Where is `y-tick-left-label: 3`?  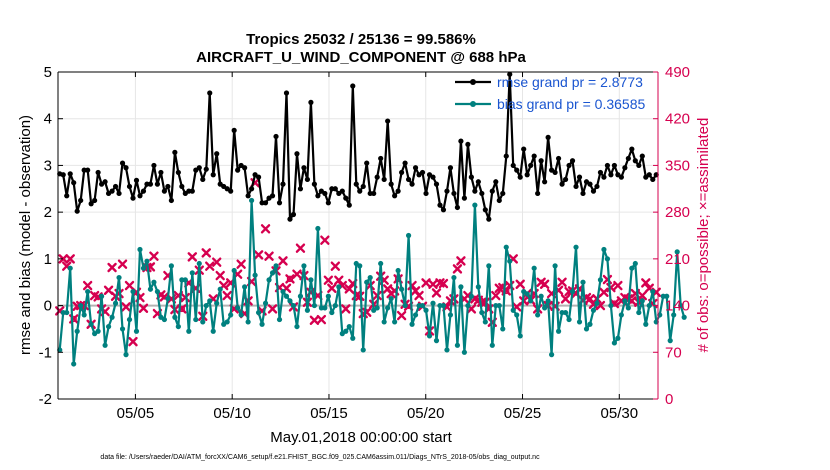
y-tick-left-label: 3 is located at coordinates (48, 165).